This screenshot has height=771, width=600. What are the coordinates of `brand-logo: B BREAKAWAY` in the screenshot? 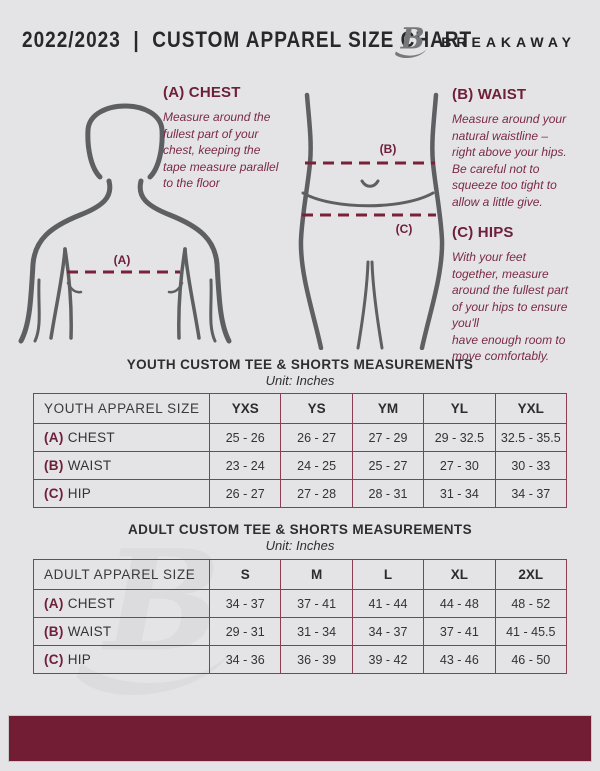 It's located at (485, 42).